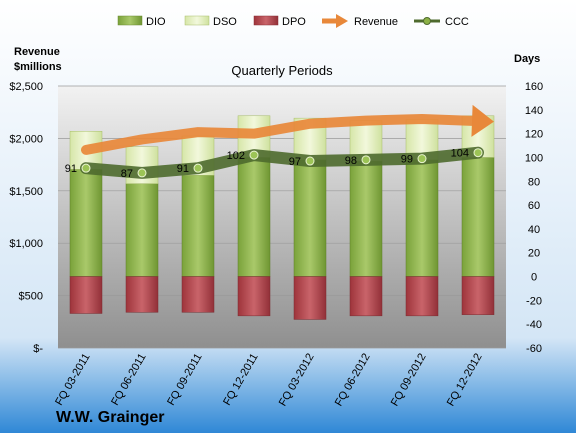 Image resolution: width=576 pixels, height=433 pixels. Describe the element at coordinates (351, 161) in the screenshot. I see `ccc-label-5: 98` at that location.